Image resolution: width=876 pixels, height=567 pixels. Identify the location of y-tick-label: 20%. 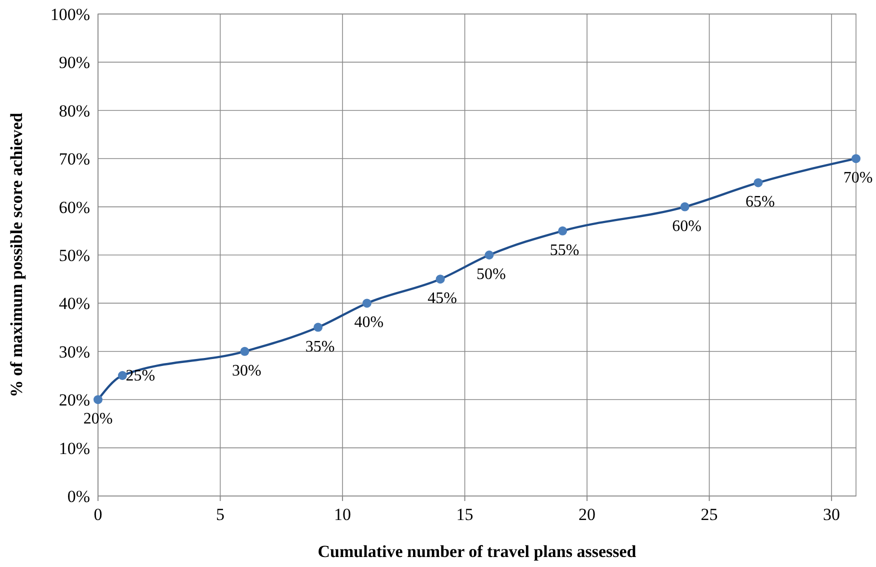
(74, 400).